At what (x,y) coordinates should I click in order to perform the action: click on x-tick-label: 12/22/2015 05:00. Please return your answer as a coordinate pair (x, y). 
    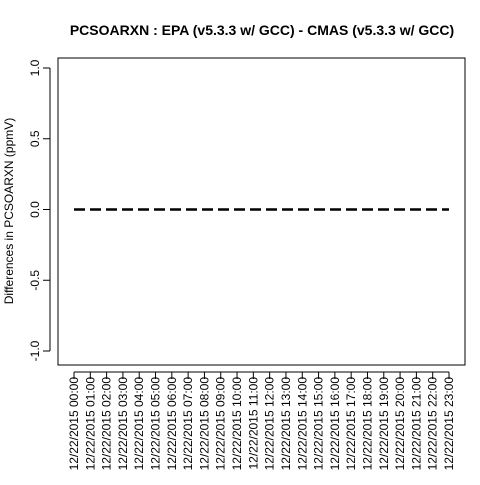
    Looking at the image, I should click on (156, 424).